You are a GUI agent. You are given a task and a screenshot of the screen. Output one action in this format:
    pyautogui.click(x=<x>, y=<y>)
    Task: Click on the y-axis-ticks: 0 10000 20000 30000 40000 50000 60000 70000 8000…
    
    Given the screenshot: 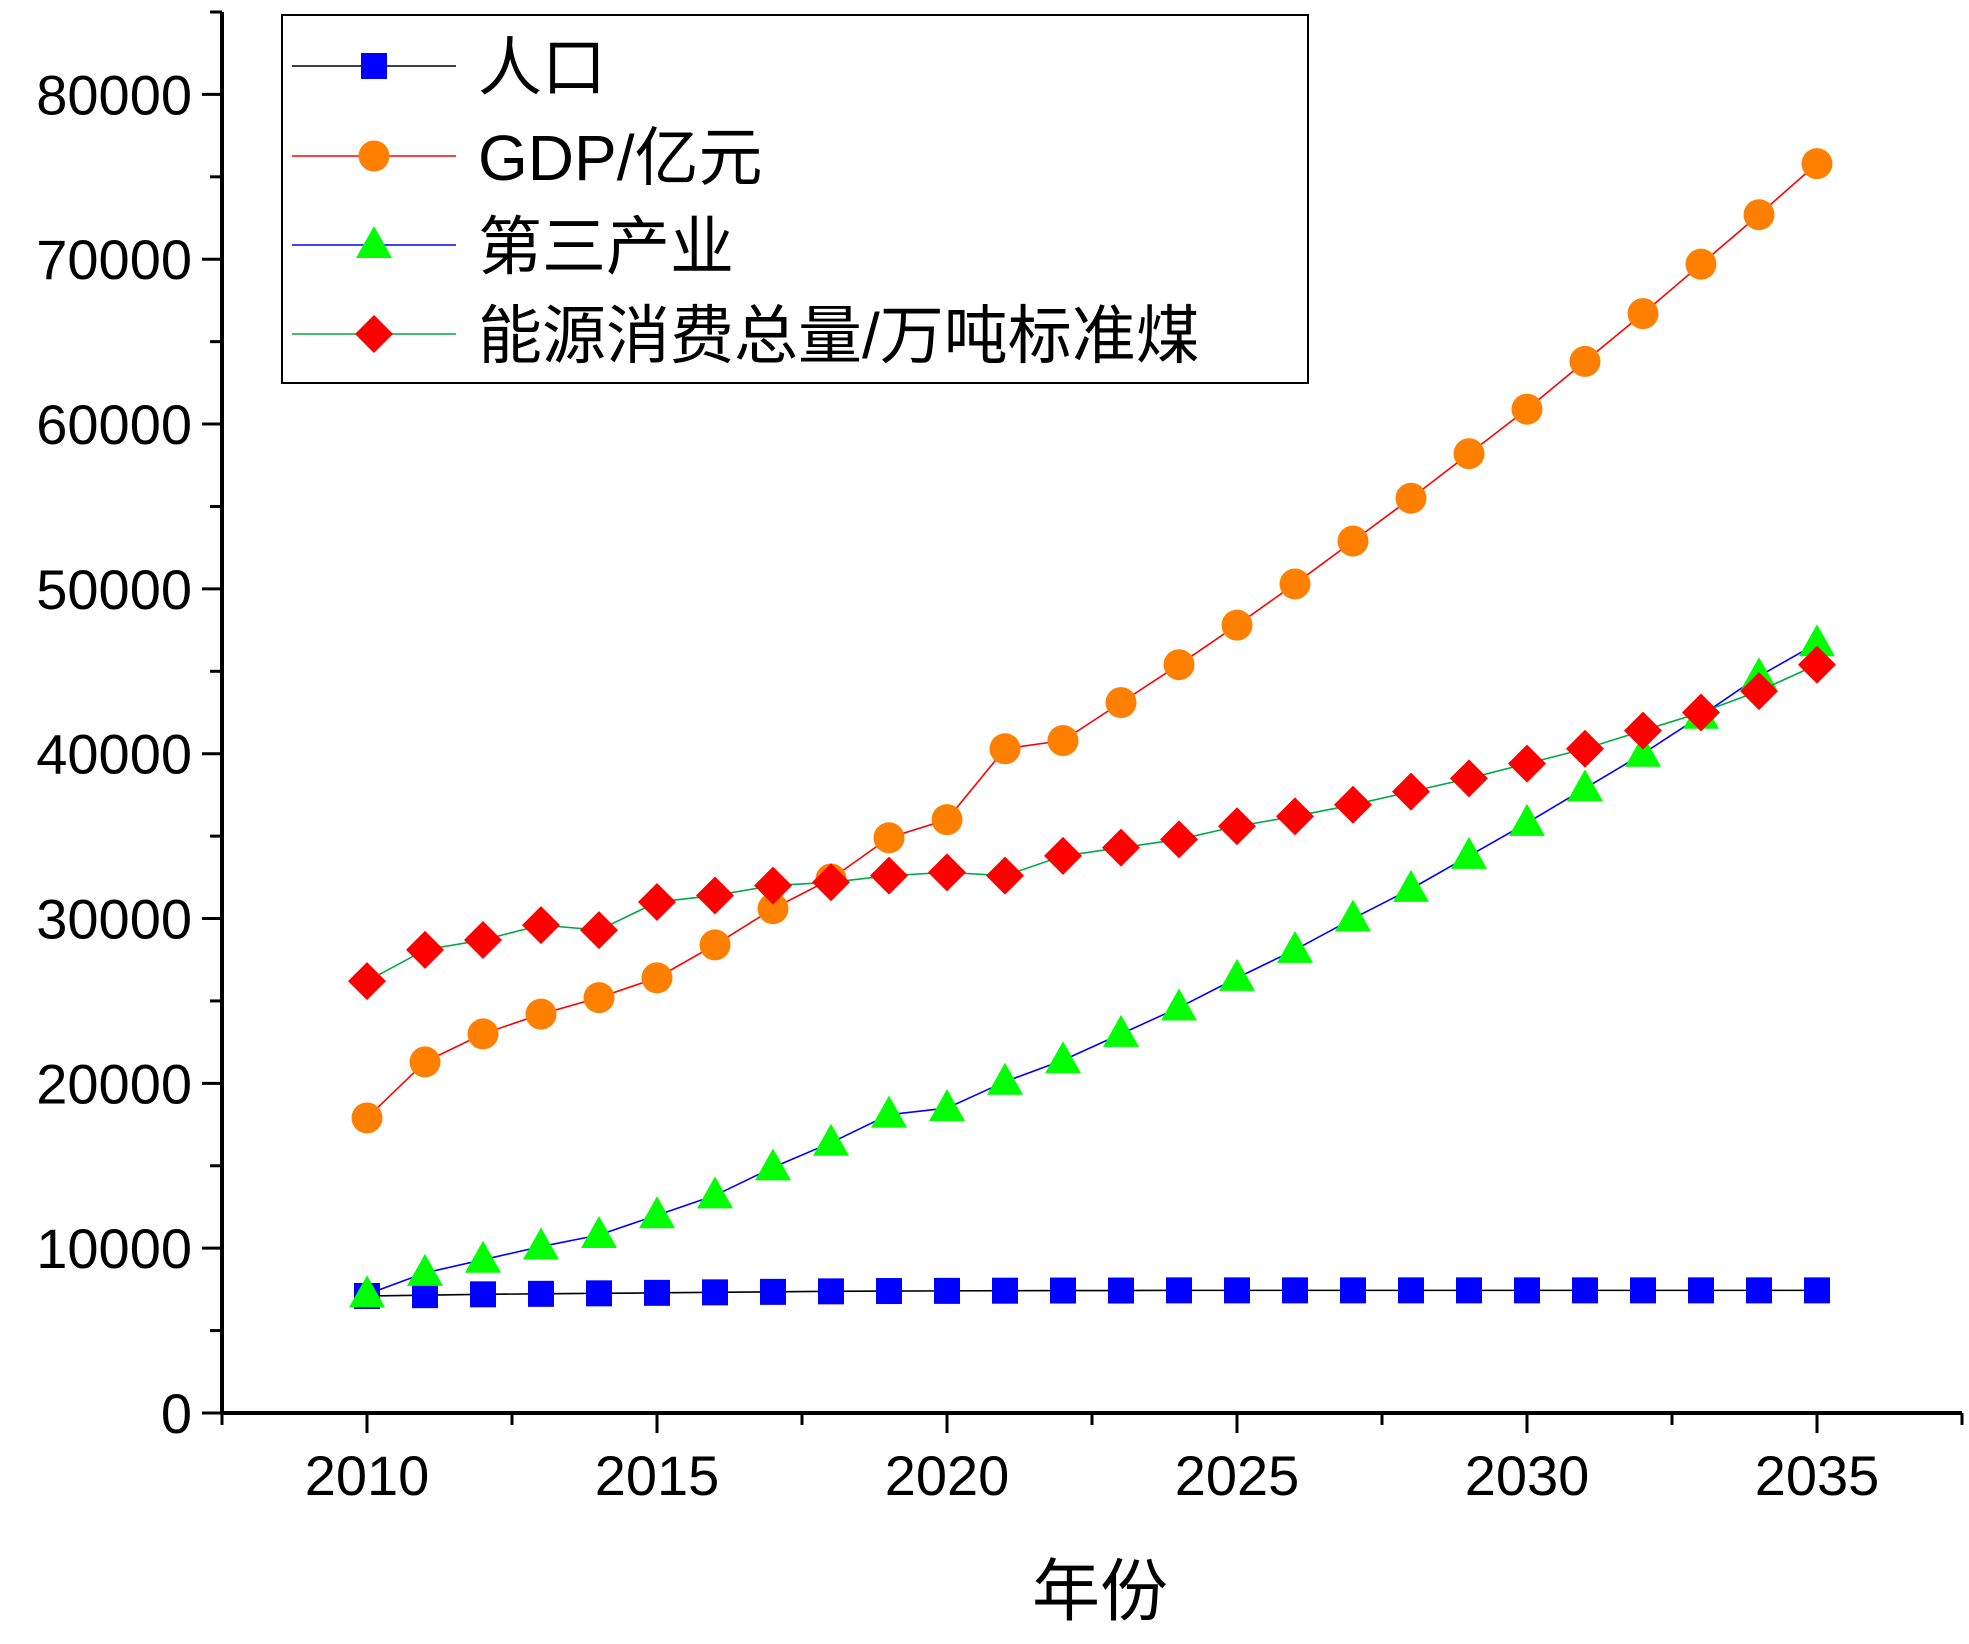 What is the action you would take?
    pyautogui.click(x=129, y=727)
    